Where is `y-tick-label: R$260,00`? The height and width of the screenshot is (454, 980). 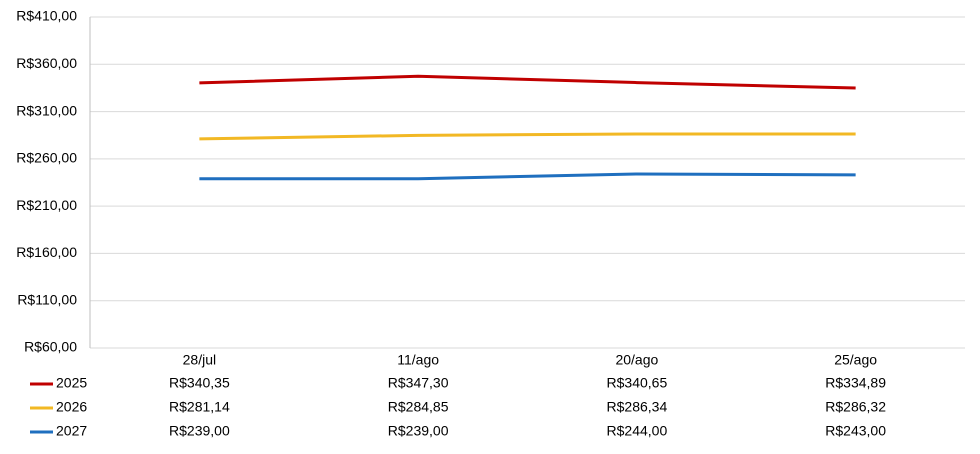
y-tick-label: R$260,00 is located at coordinates (46, 158).